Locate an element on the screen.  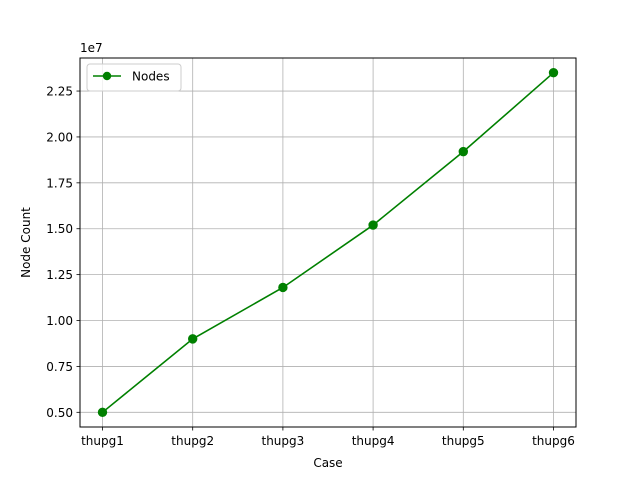
y-tick-label: 0.75 is located at coordinates (59, 367).